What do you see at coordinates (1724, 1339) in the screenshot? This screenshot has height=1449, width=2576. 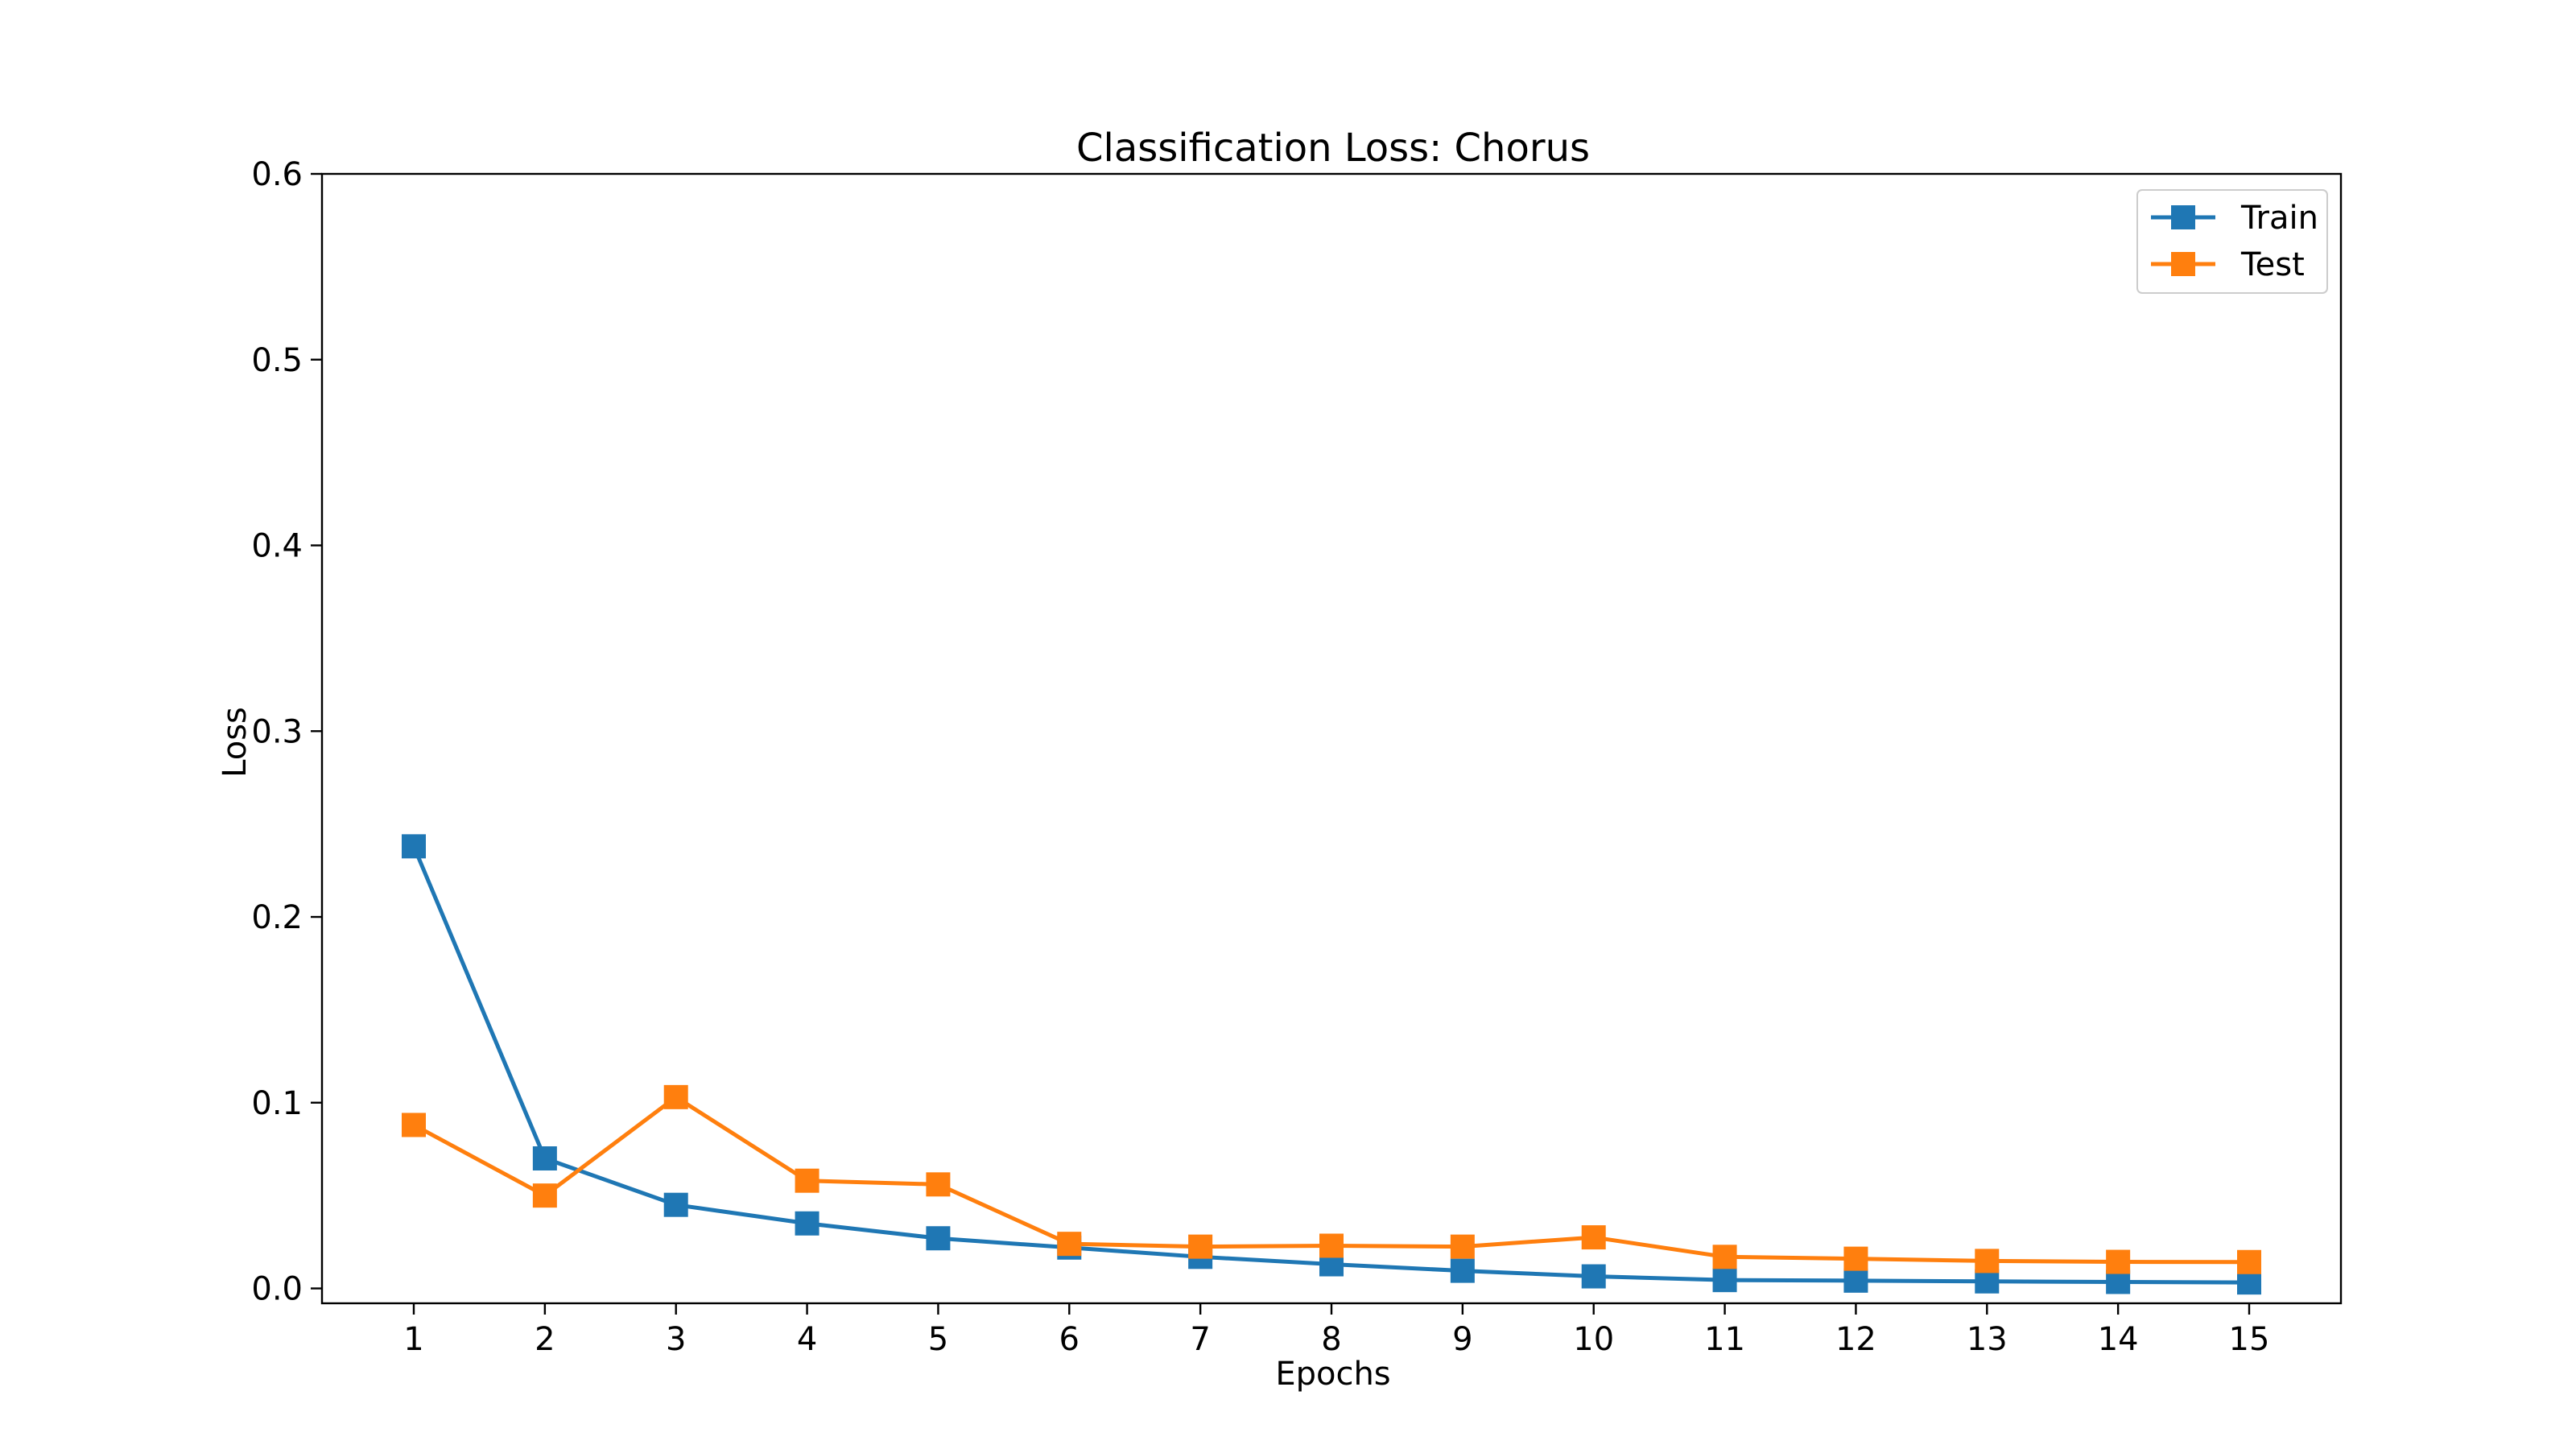 I see `x-tick-label: 11` at bounding box center [1724, 1339].